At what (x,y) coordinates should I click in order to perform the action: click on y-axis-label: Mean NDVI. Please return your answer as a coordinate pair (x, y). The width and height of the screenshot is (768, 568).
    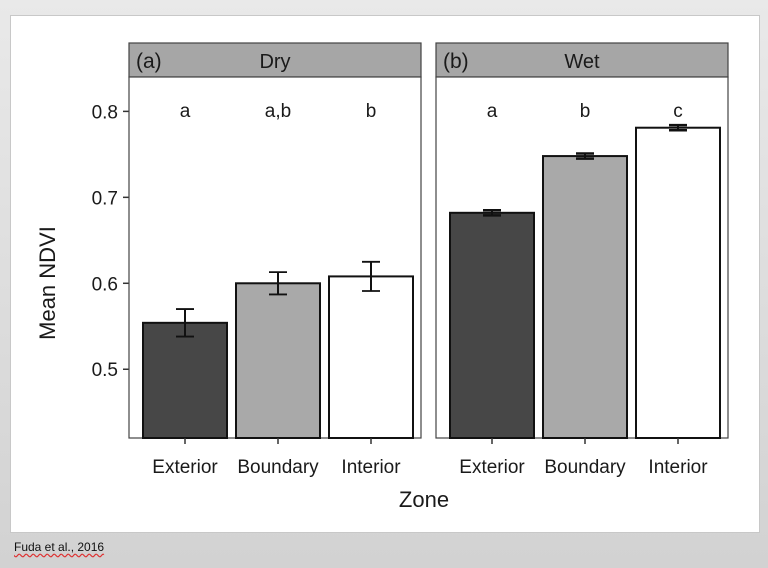
    Looking at the image, I should click on (47, 283).